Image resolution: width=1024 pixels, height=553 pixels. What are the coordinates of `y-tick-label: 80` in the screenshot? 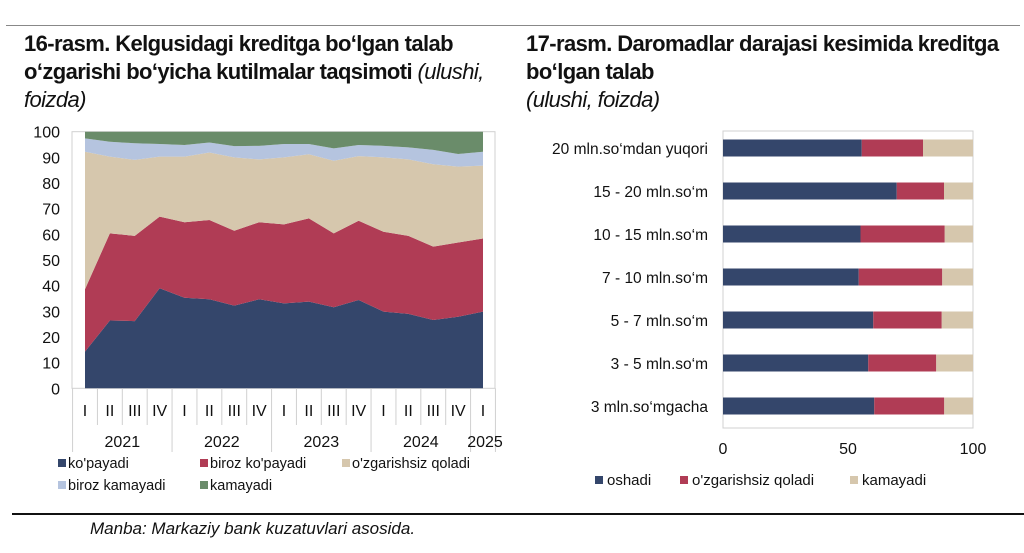 It's located at (51, 184).